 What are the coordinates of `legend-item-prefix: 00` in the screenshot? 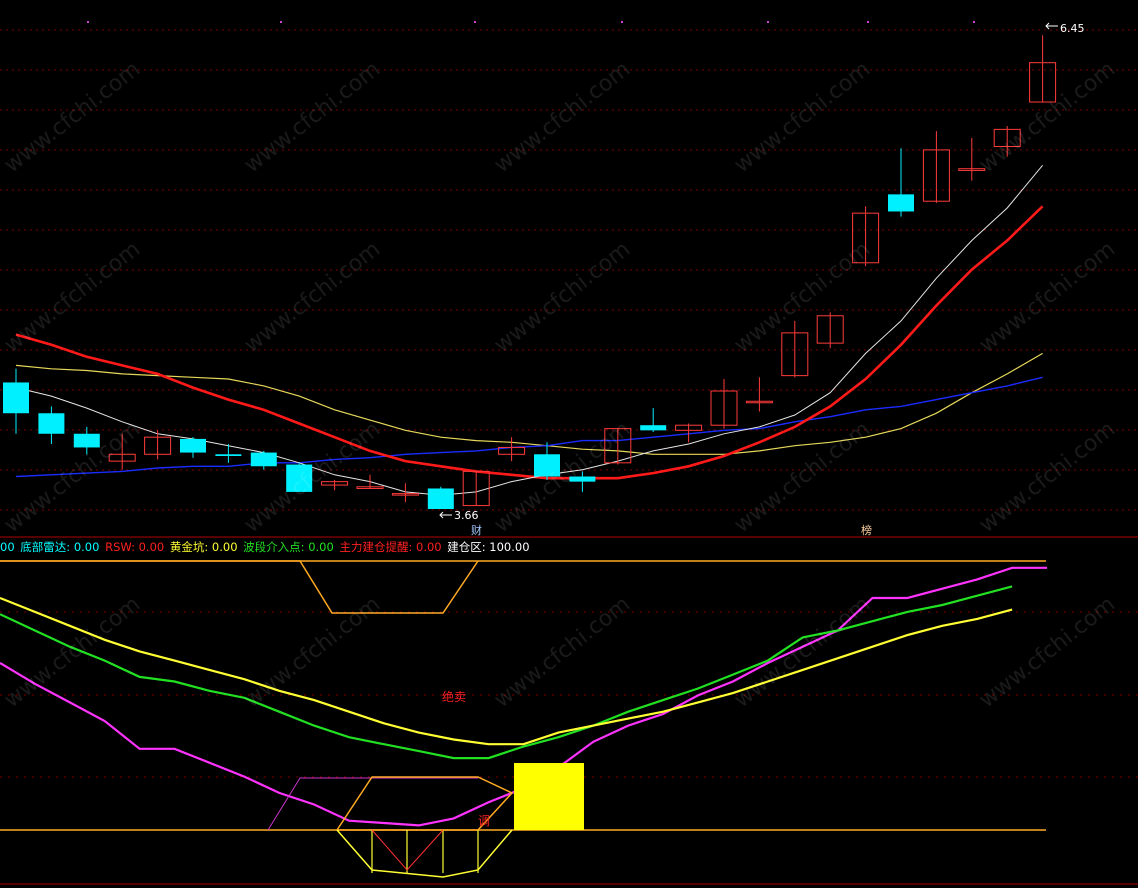 It's located at (7, 547).